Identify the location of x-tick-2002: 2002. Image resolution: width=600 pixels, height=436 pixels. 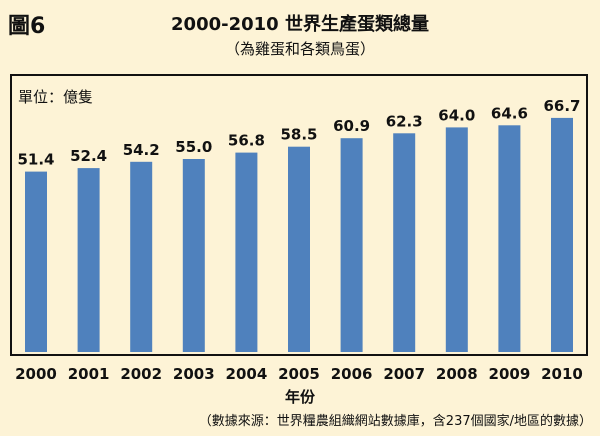
(141, 374).